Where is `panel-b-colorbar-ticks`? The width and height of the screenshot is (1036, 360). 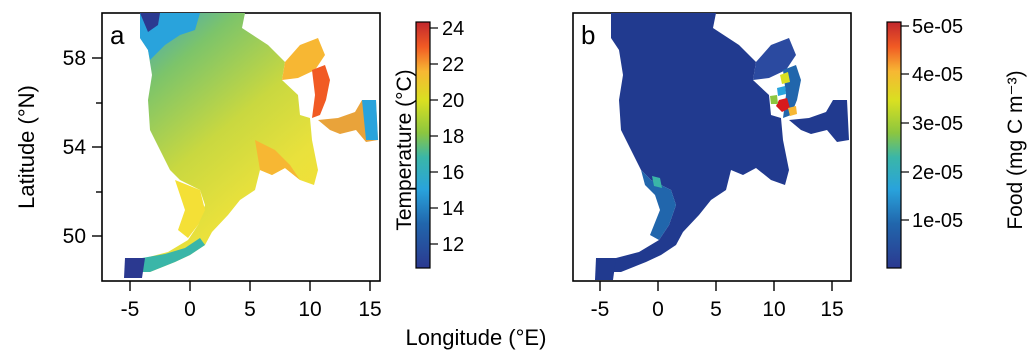 panel-b-colorbar-ticks is located at coordinates (905, 123).